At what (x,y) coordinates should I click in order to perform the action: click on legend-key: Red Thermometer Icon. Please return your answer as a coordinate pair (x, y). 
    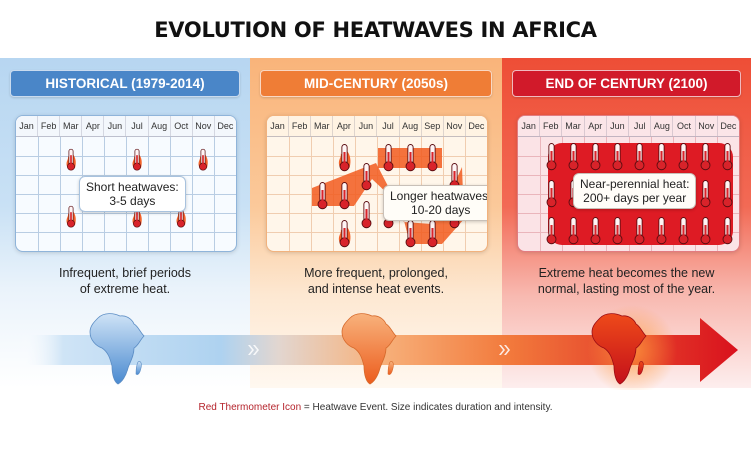
    Looking at the image, I should click on (250, 407).